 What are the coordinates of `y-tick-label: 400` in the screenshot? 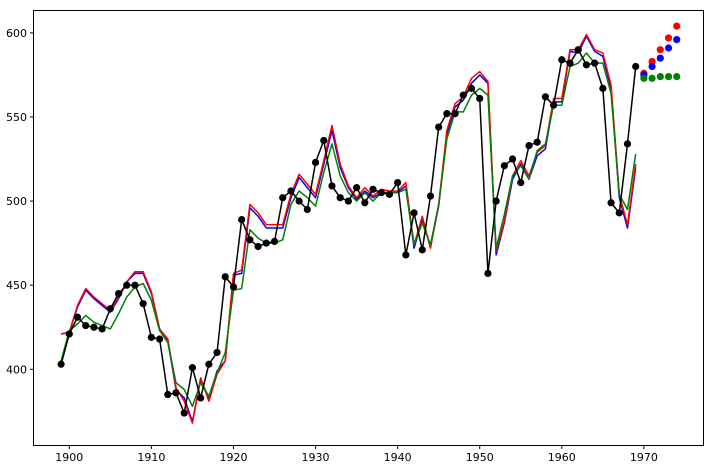 It's located at (16, 369).